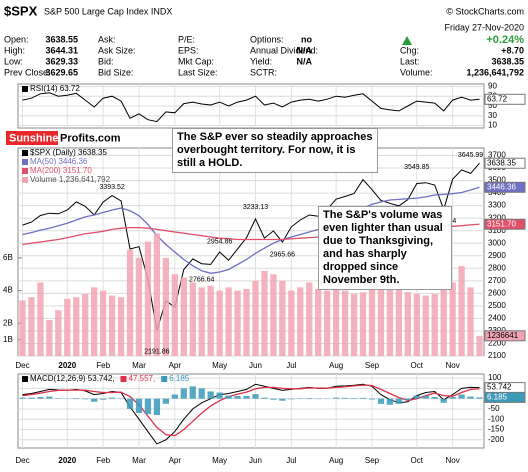 This screenshot has height=472, width=528. Describe the element at coordinates (142, 378) in the screenshot. I see `legend-label: 47.557,` at that location.